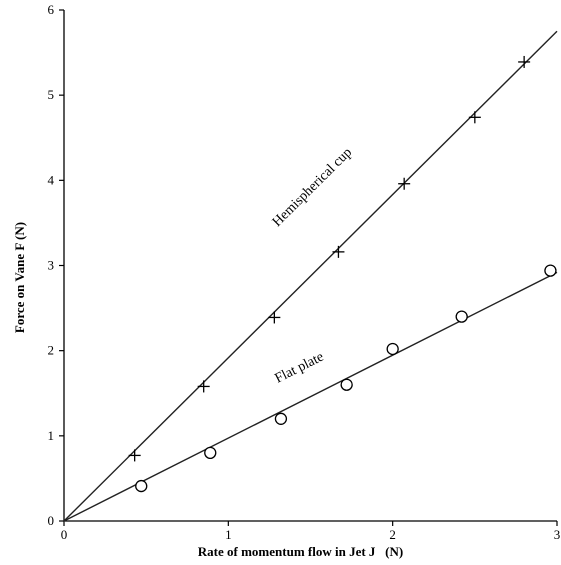  Describe the element at coordinates (312, 187) in the screenshot. I see `series-label-hemispherical-cup: Hemispherical cup` at that location.